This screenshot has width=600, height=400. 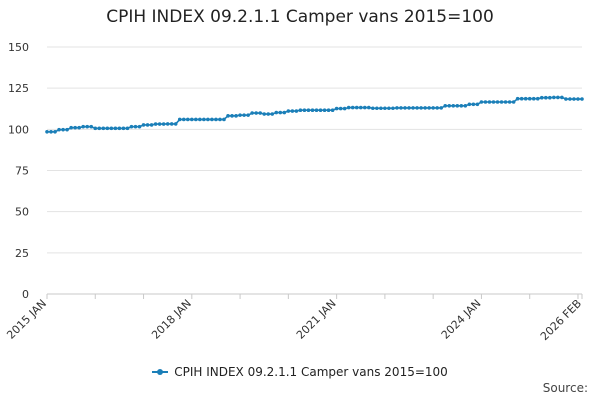 What do you see at coordinates (25, 294) in the screenshot?
I see `y-tick-label: 0` at bounding box center [25, 294].